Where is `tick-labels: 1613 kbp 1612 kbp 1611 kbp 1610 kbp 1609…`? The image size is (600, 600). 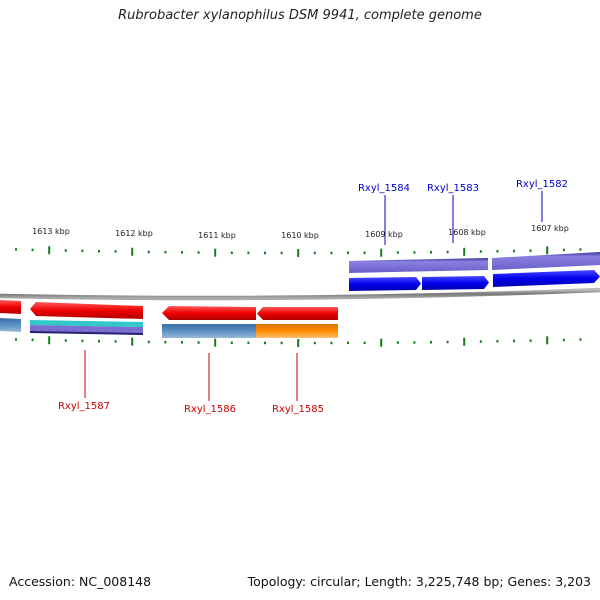 tick-labels: 1613 kbp 1612 kbp 1611 kbp 1610 kbp 1609… is located at coordinates (300, 232).